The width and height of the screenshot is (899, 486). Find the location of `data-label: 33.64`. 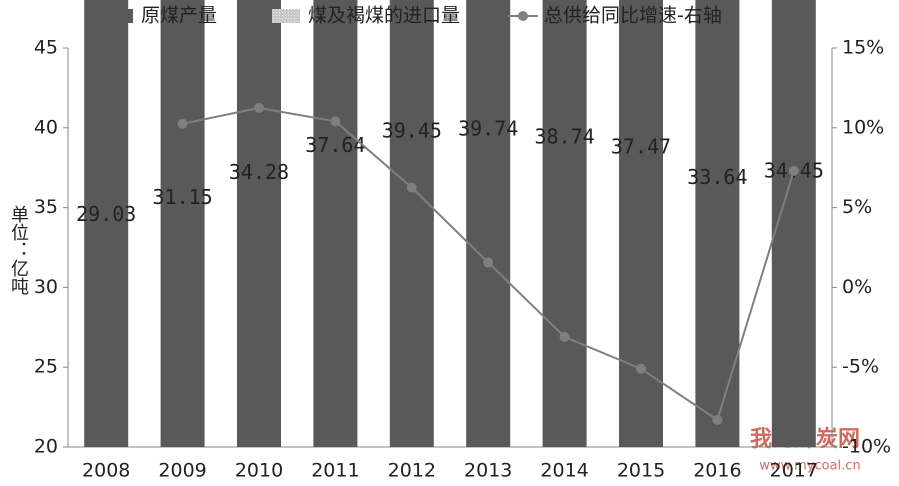

data-label: 33.64 is located at coordinates (717, 177).